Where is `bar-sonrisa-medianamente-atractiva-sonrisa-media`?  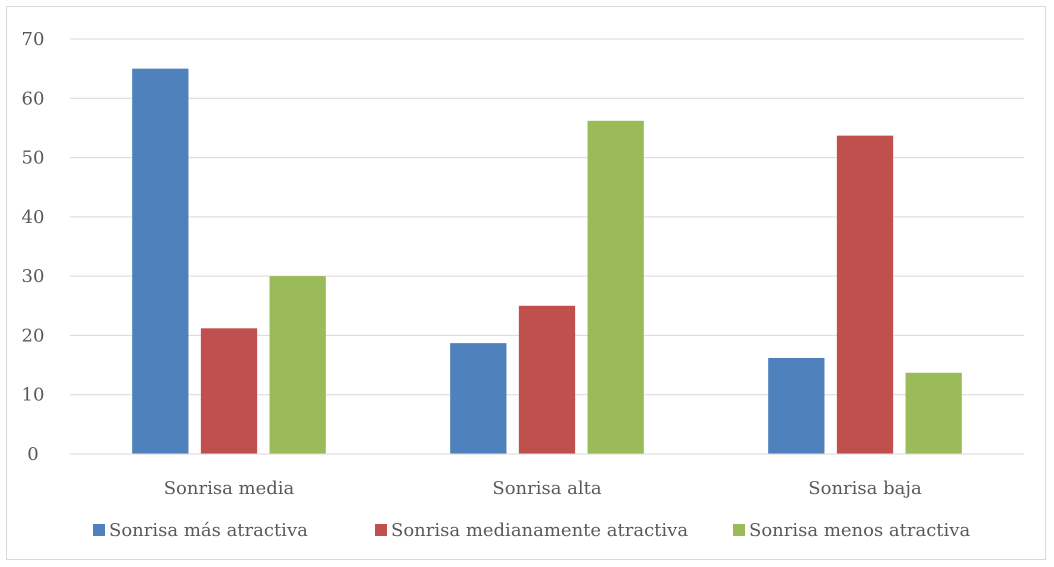 bar-sonrisa-medianamente-atractiva-sonrisa-media is located at coordinates (229, 391).